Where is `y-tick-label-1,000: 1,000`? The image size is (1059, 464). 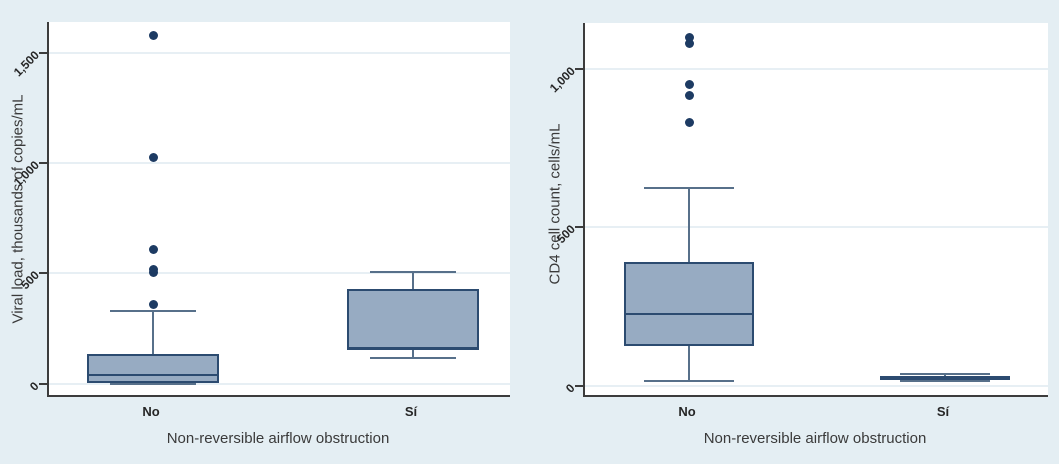 y-tick-label-1,000: 1,000 is located at coordinates (562, 80).